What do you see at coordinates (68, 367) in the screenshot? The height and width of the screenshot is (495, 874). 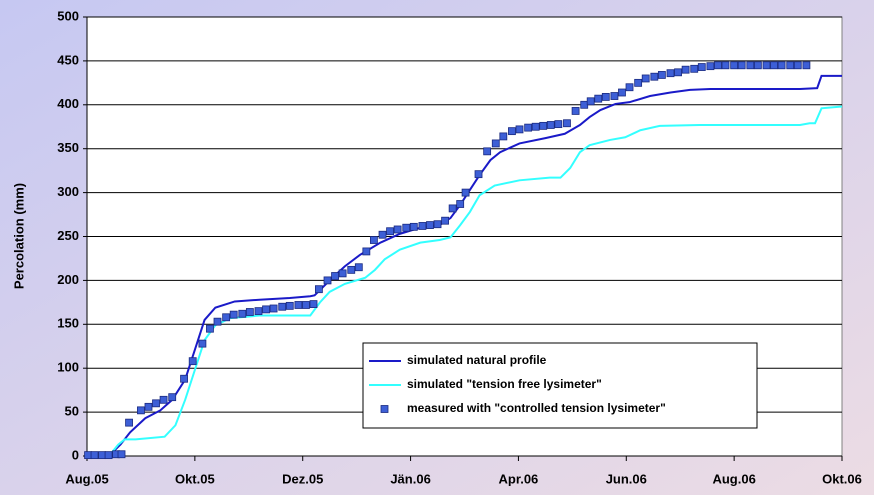 I see `y-tick-label: 100` at bounding box center [68, 367].